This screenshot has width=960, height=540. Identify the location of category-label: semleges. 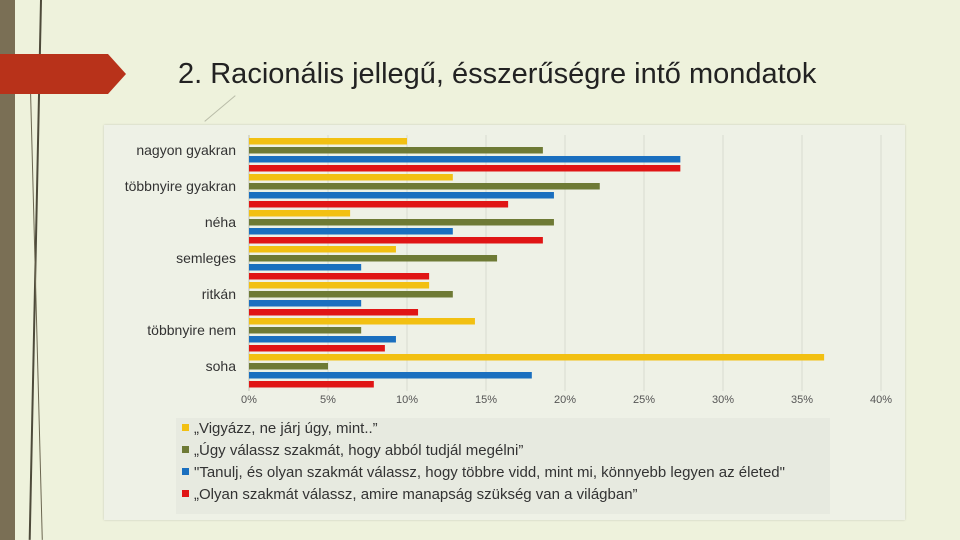
(206, 258).